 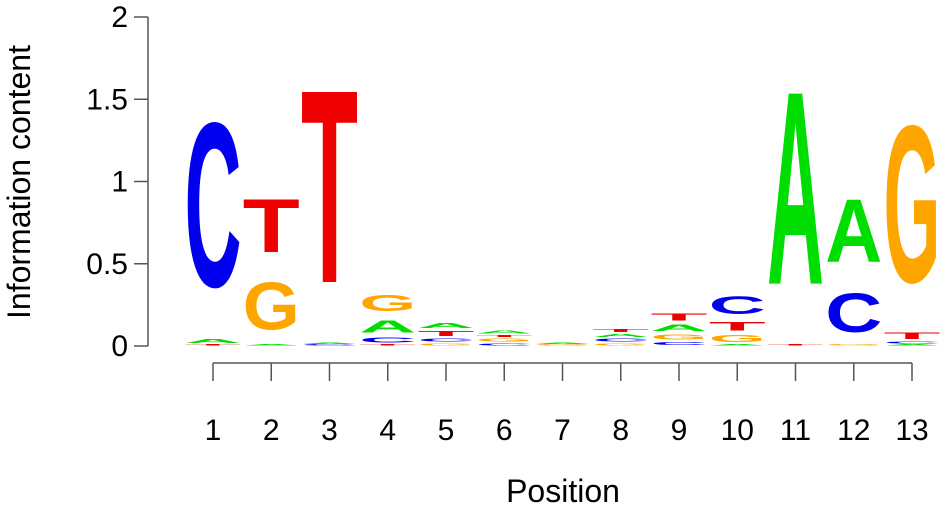 I want to click on x-tick-label: 5, so click(x=446, y=430).